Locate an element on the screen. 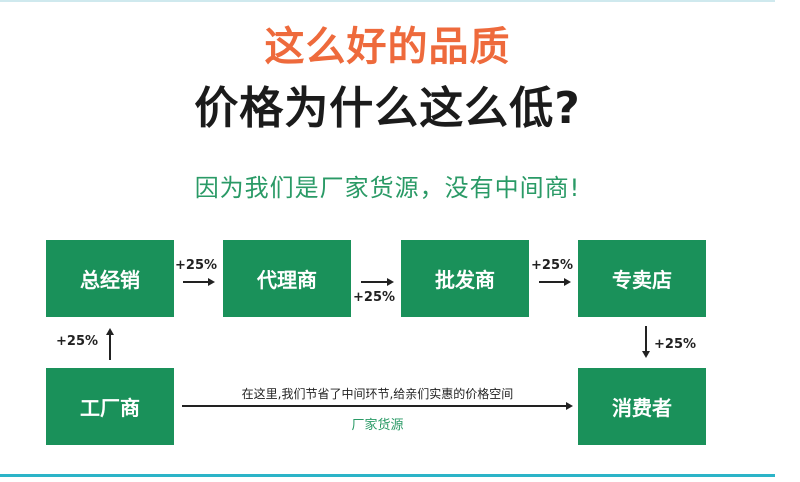  direct-note: 在这里,我们节省了中间环节,给亲们实惠的价格空间 is located at coordinates (377, 394).